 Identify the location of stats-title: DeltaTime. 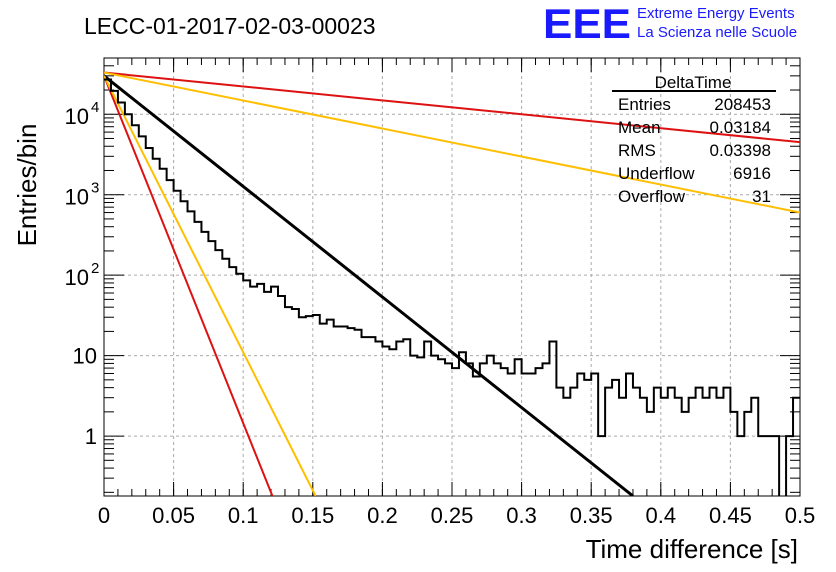
(693, 82).